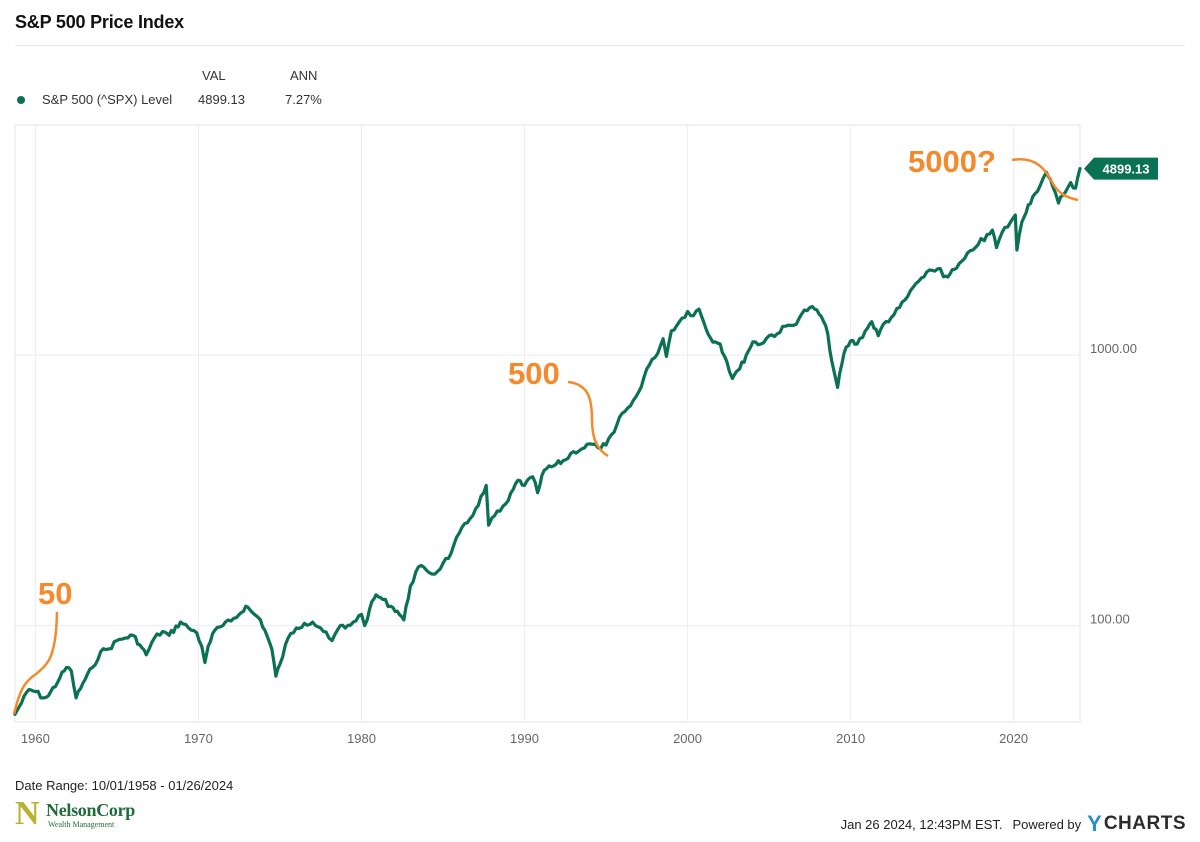 The image size is (1200, 842). I want to click on annotation-500: 500, so click(534, 373).